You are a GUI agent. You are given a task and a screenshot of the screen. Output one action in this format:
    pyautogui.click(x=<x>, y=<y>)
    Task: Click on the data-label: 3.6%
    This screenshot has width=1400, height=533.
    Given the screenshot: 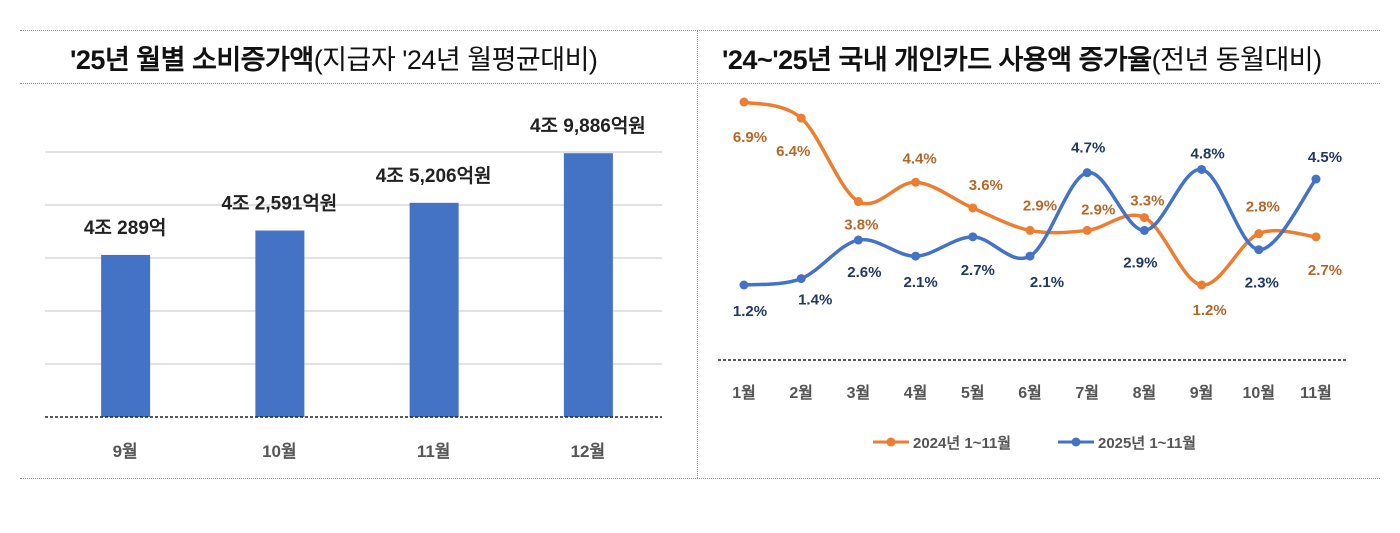 What is the action you would take?
    pyautogui.click(x=986, y=185)
    